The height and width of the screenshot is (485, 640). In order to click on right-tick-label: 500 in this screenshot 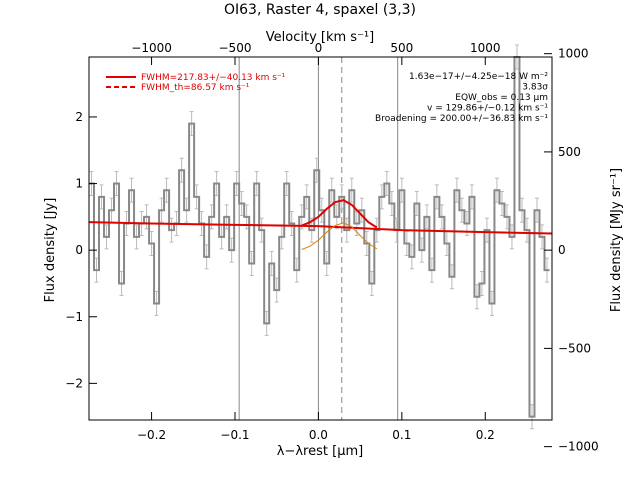, I will do `click(569, 152)`.